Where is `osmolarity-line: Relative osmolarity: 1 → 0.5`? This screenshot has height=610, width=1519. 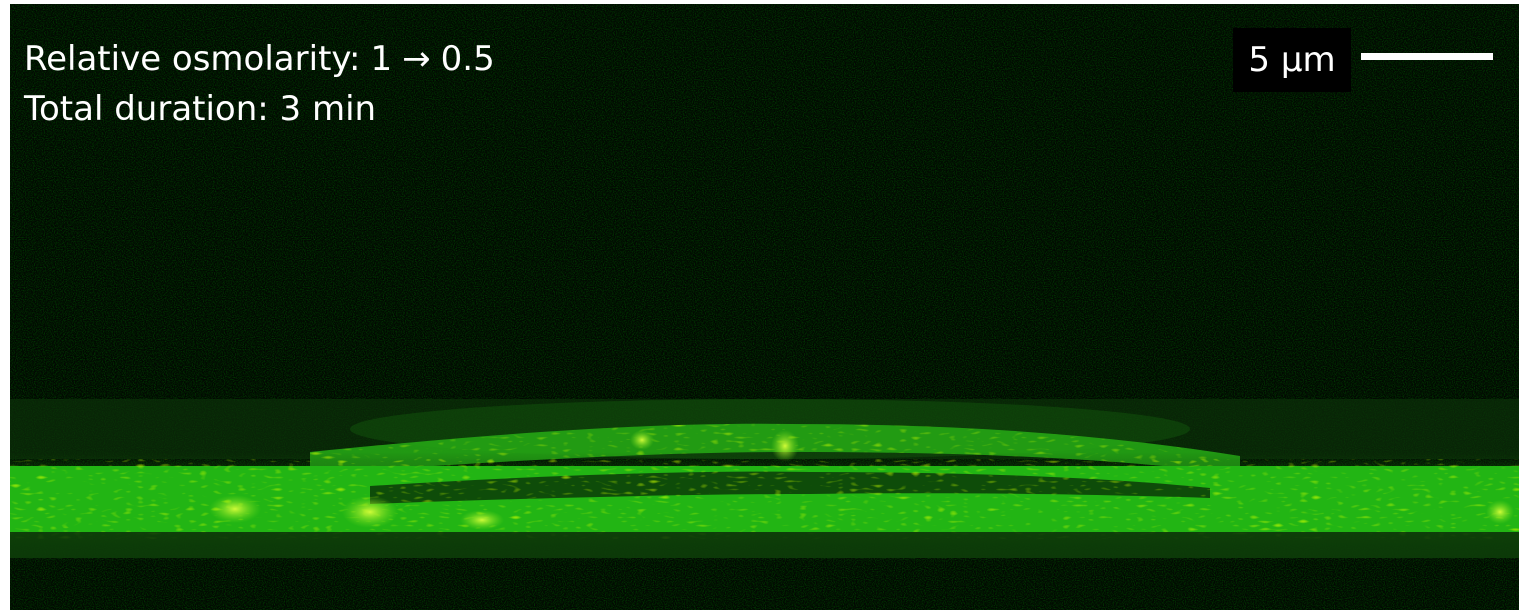 osmolarity-line: Relative osmolarity: 1 → 0.5 is located at coordinates (259, 59).